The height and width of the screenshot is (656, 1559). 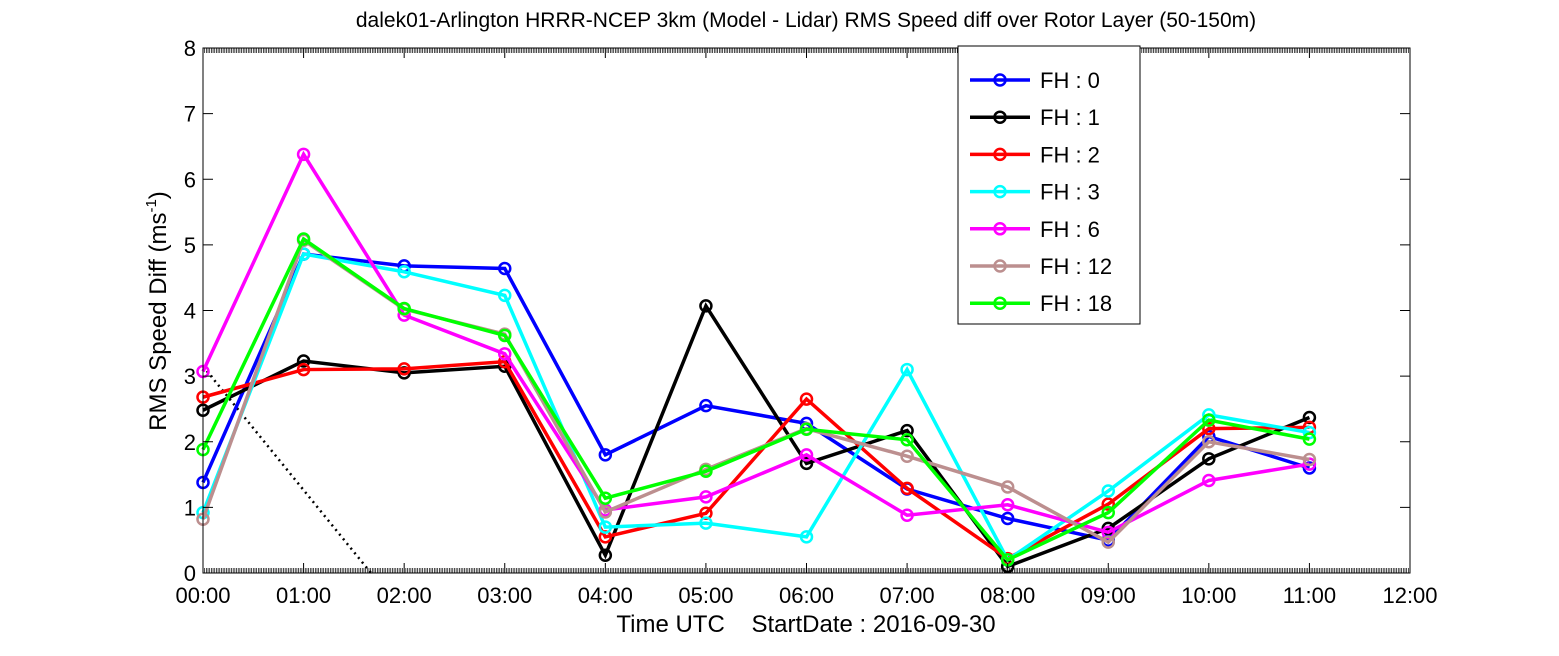 I want to click on legend-item: FH : 12, so click(x=1041, y=266).